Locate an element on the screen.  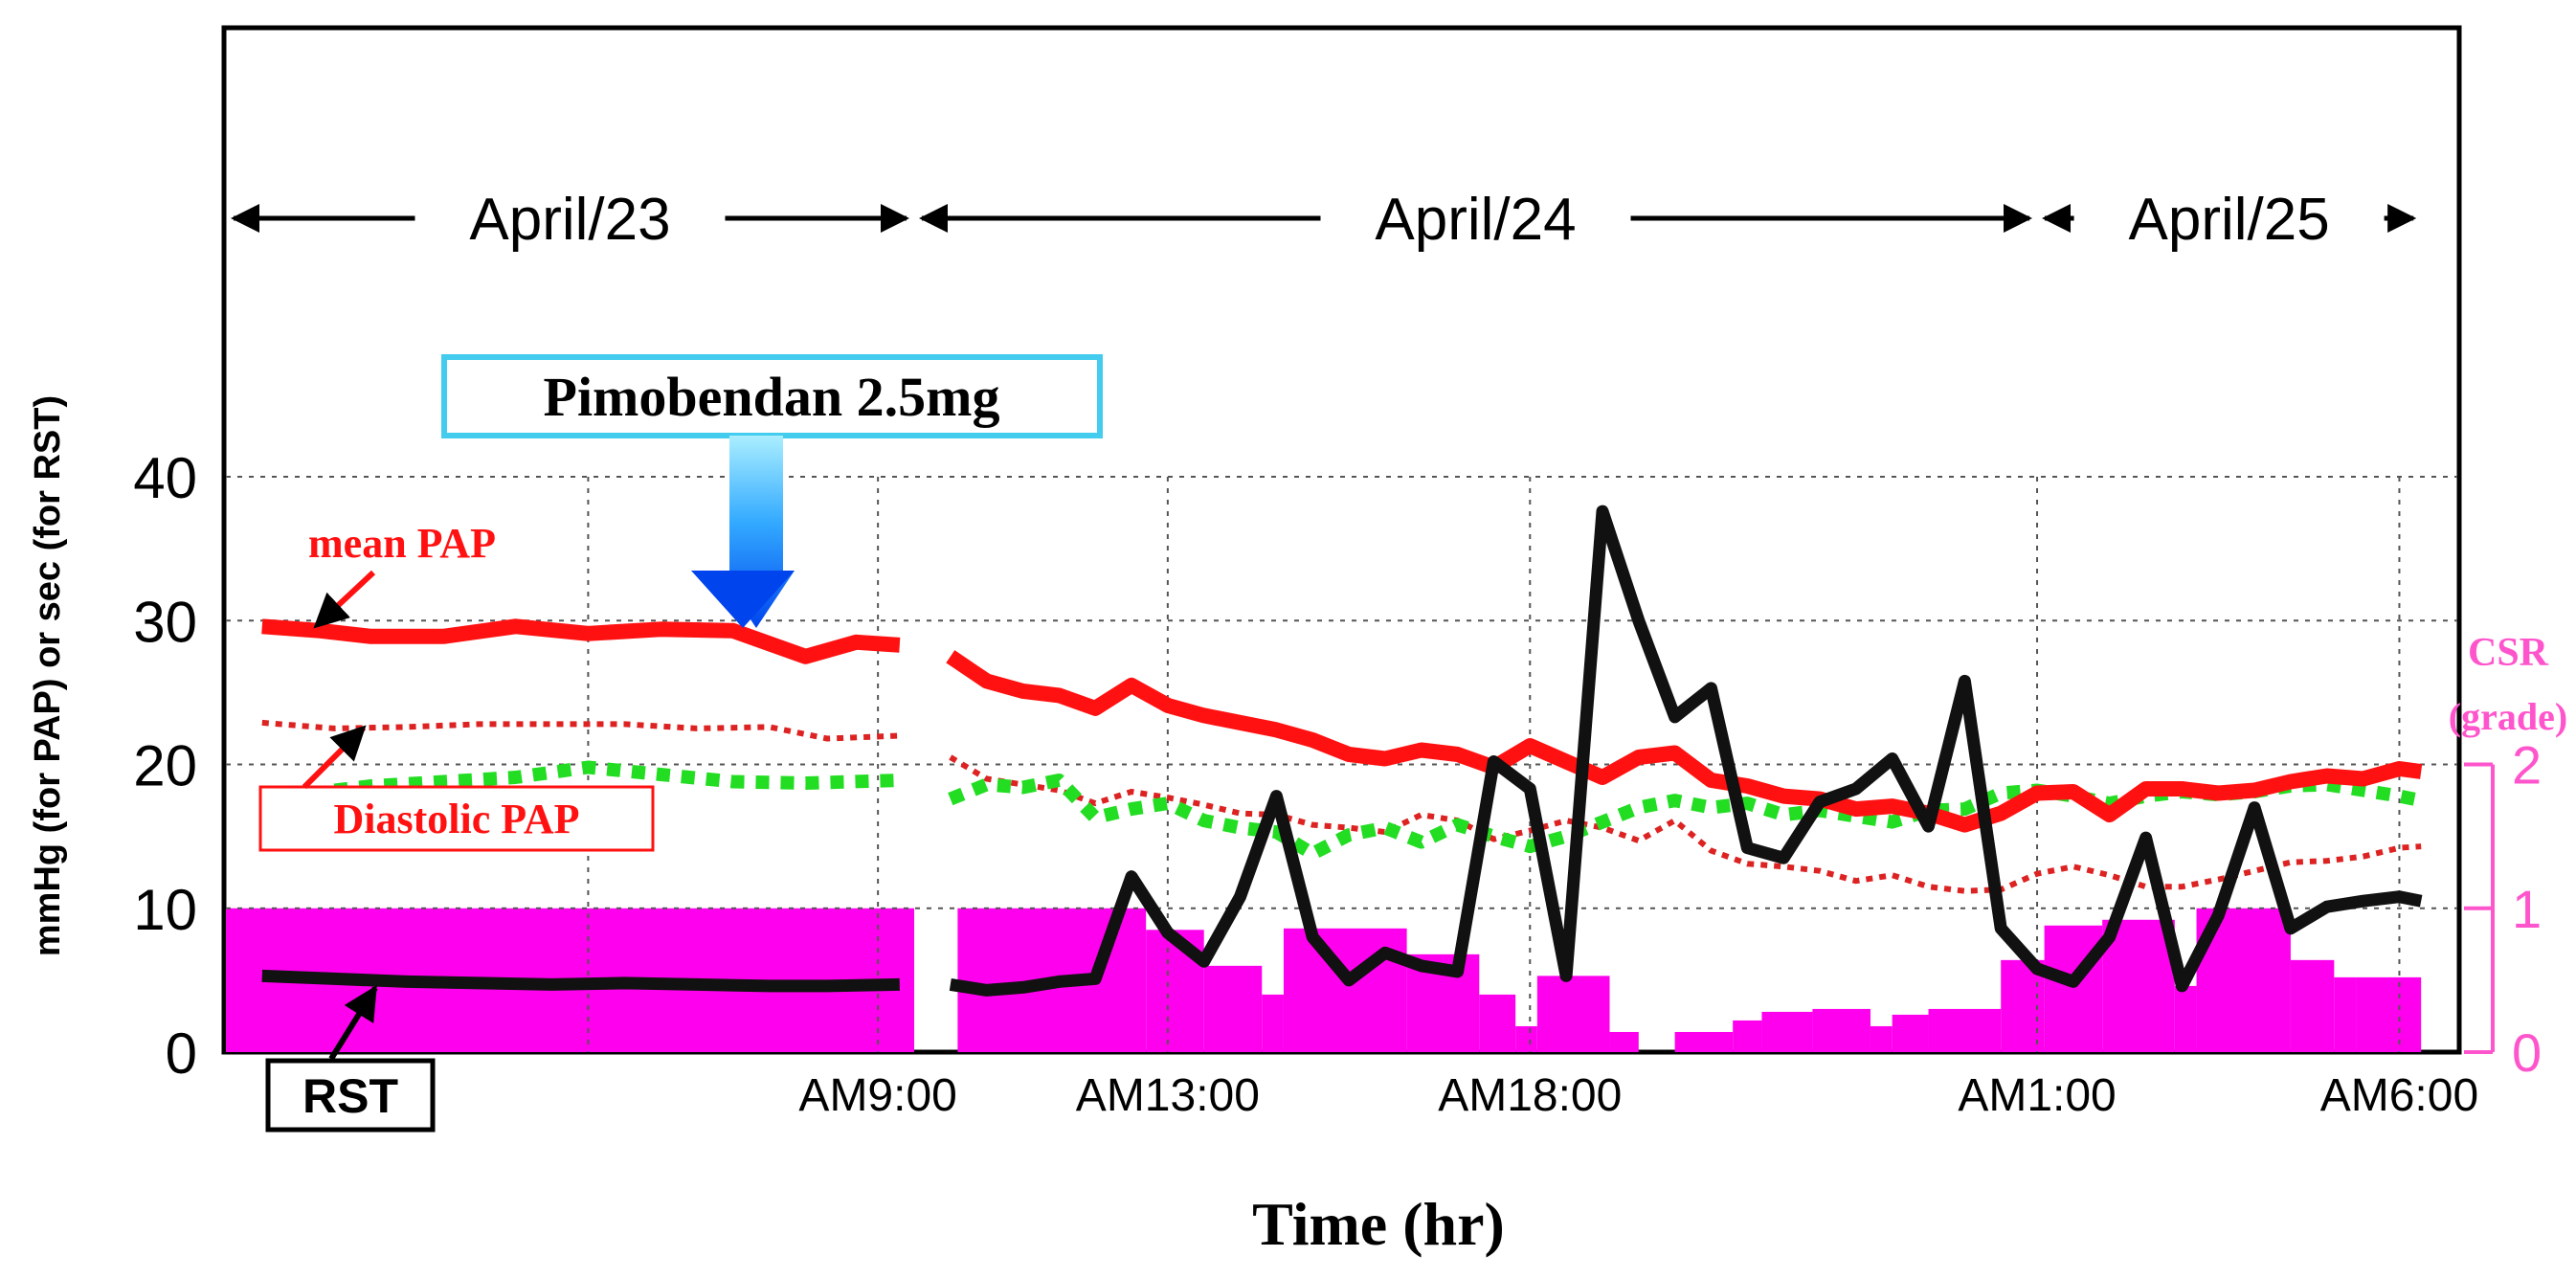
drug-label: Pimobendan 2.5mg is located at coordinates (772, 397).